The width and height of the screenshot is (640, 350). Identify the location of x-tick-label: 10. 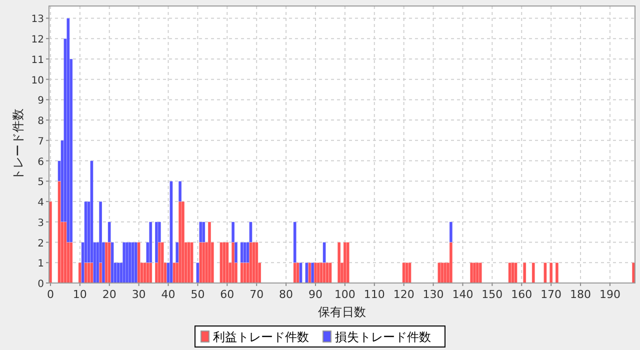
(79, 294).